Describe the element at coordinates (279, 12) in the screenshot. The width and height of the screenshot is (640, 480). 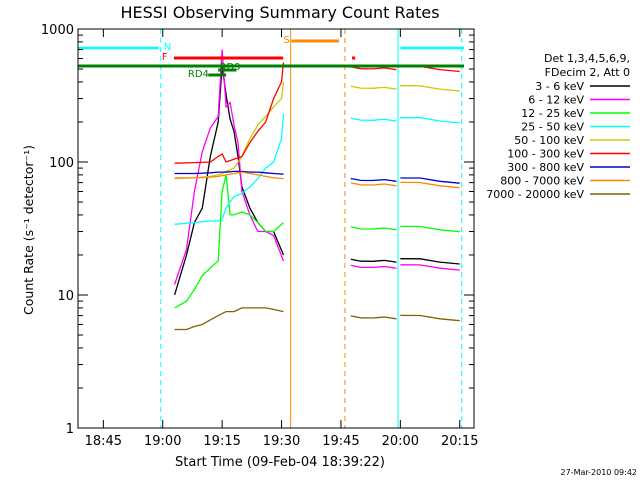
I see `chart-title: HESSI Observing Summary Count Rates` at that location.